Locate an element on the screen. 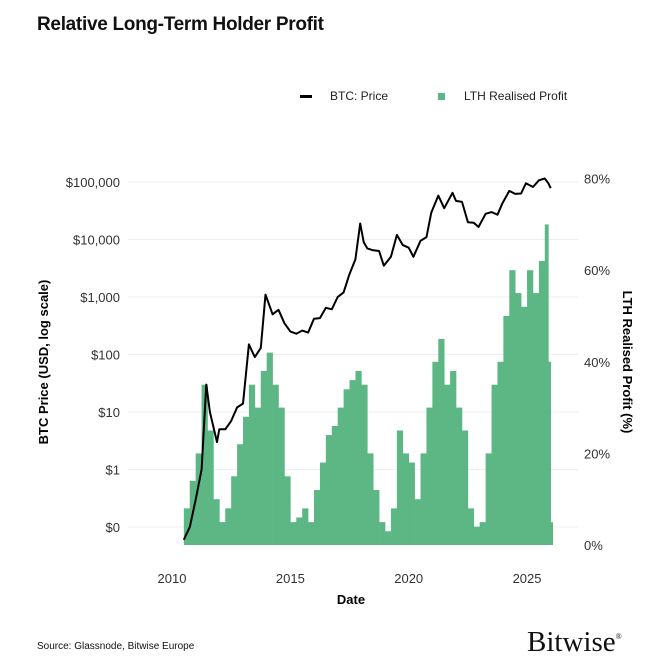 The height and width of the screenshot is (671, 671). y2-tick-label: 0% is located at coordinates (593, 545).